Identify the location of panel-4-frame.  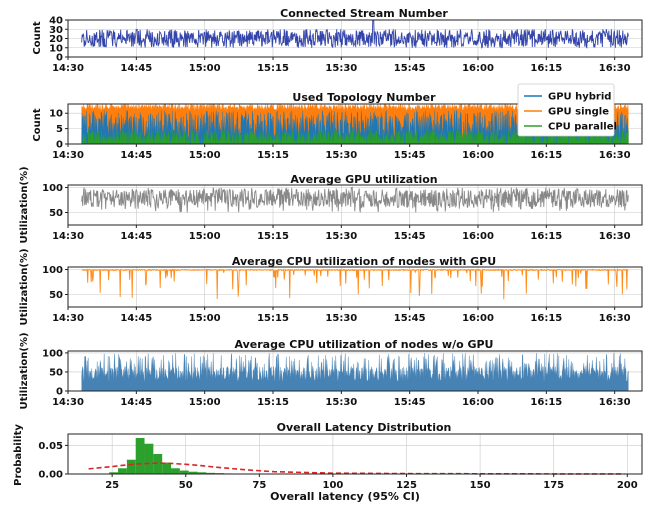
(355, 287).